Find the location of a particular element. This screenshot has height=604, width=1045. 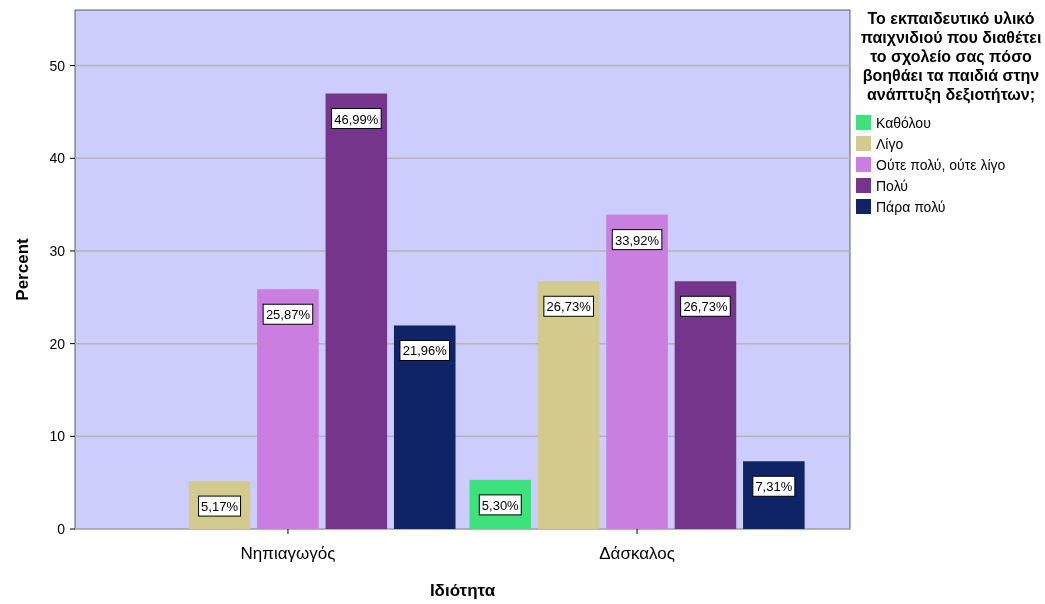

legend-label: Ούτε πολύ, ούτε λίγο is located at coordinates (941, 165).